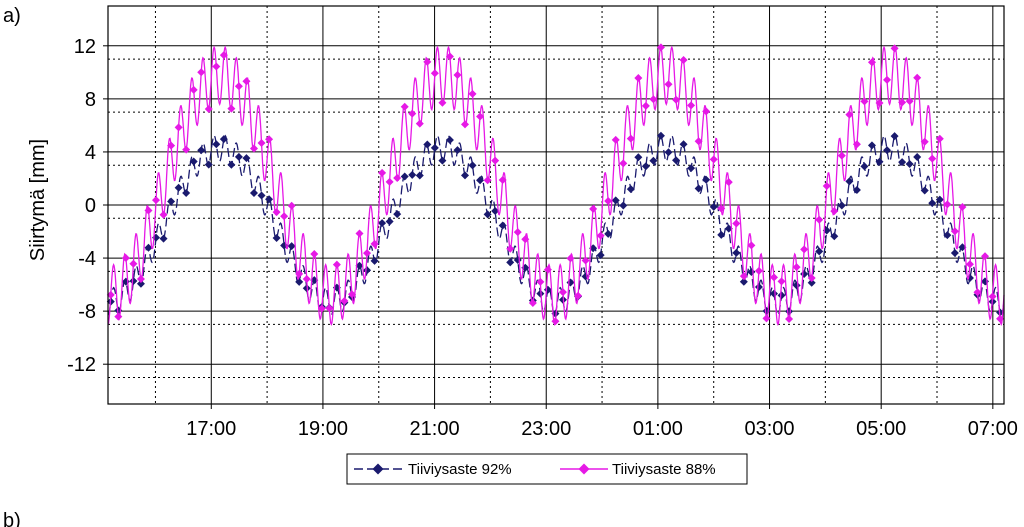  What do you see at coordinates (993, 429) in the screenshot?
I see `x-tick-label: 07:00` at bounding box center [993, 429].